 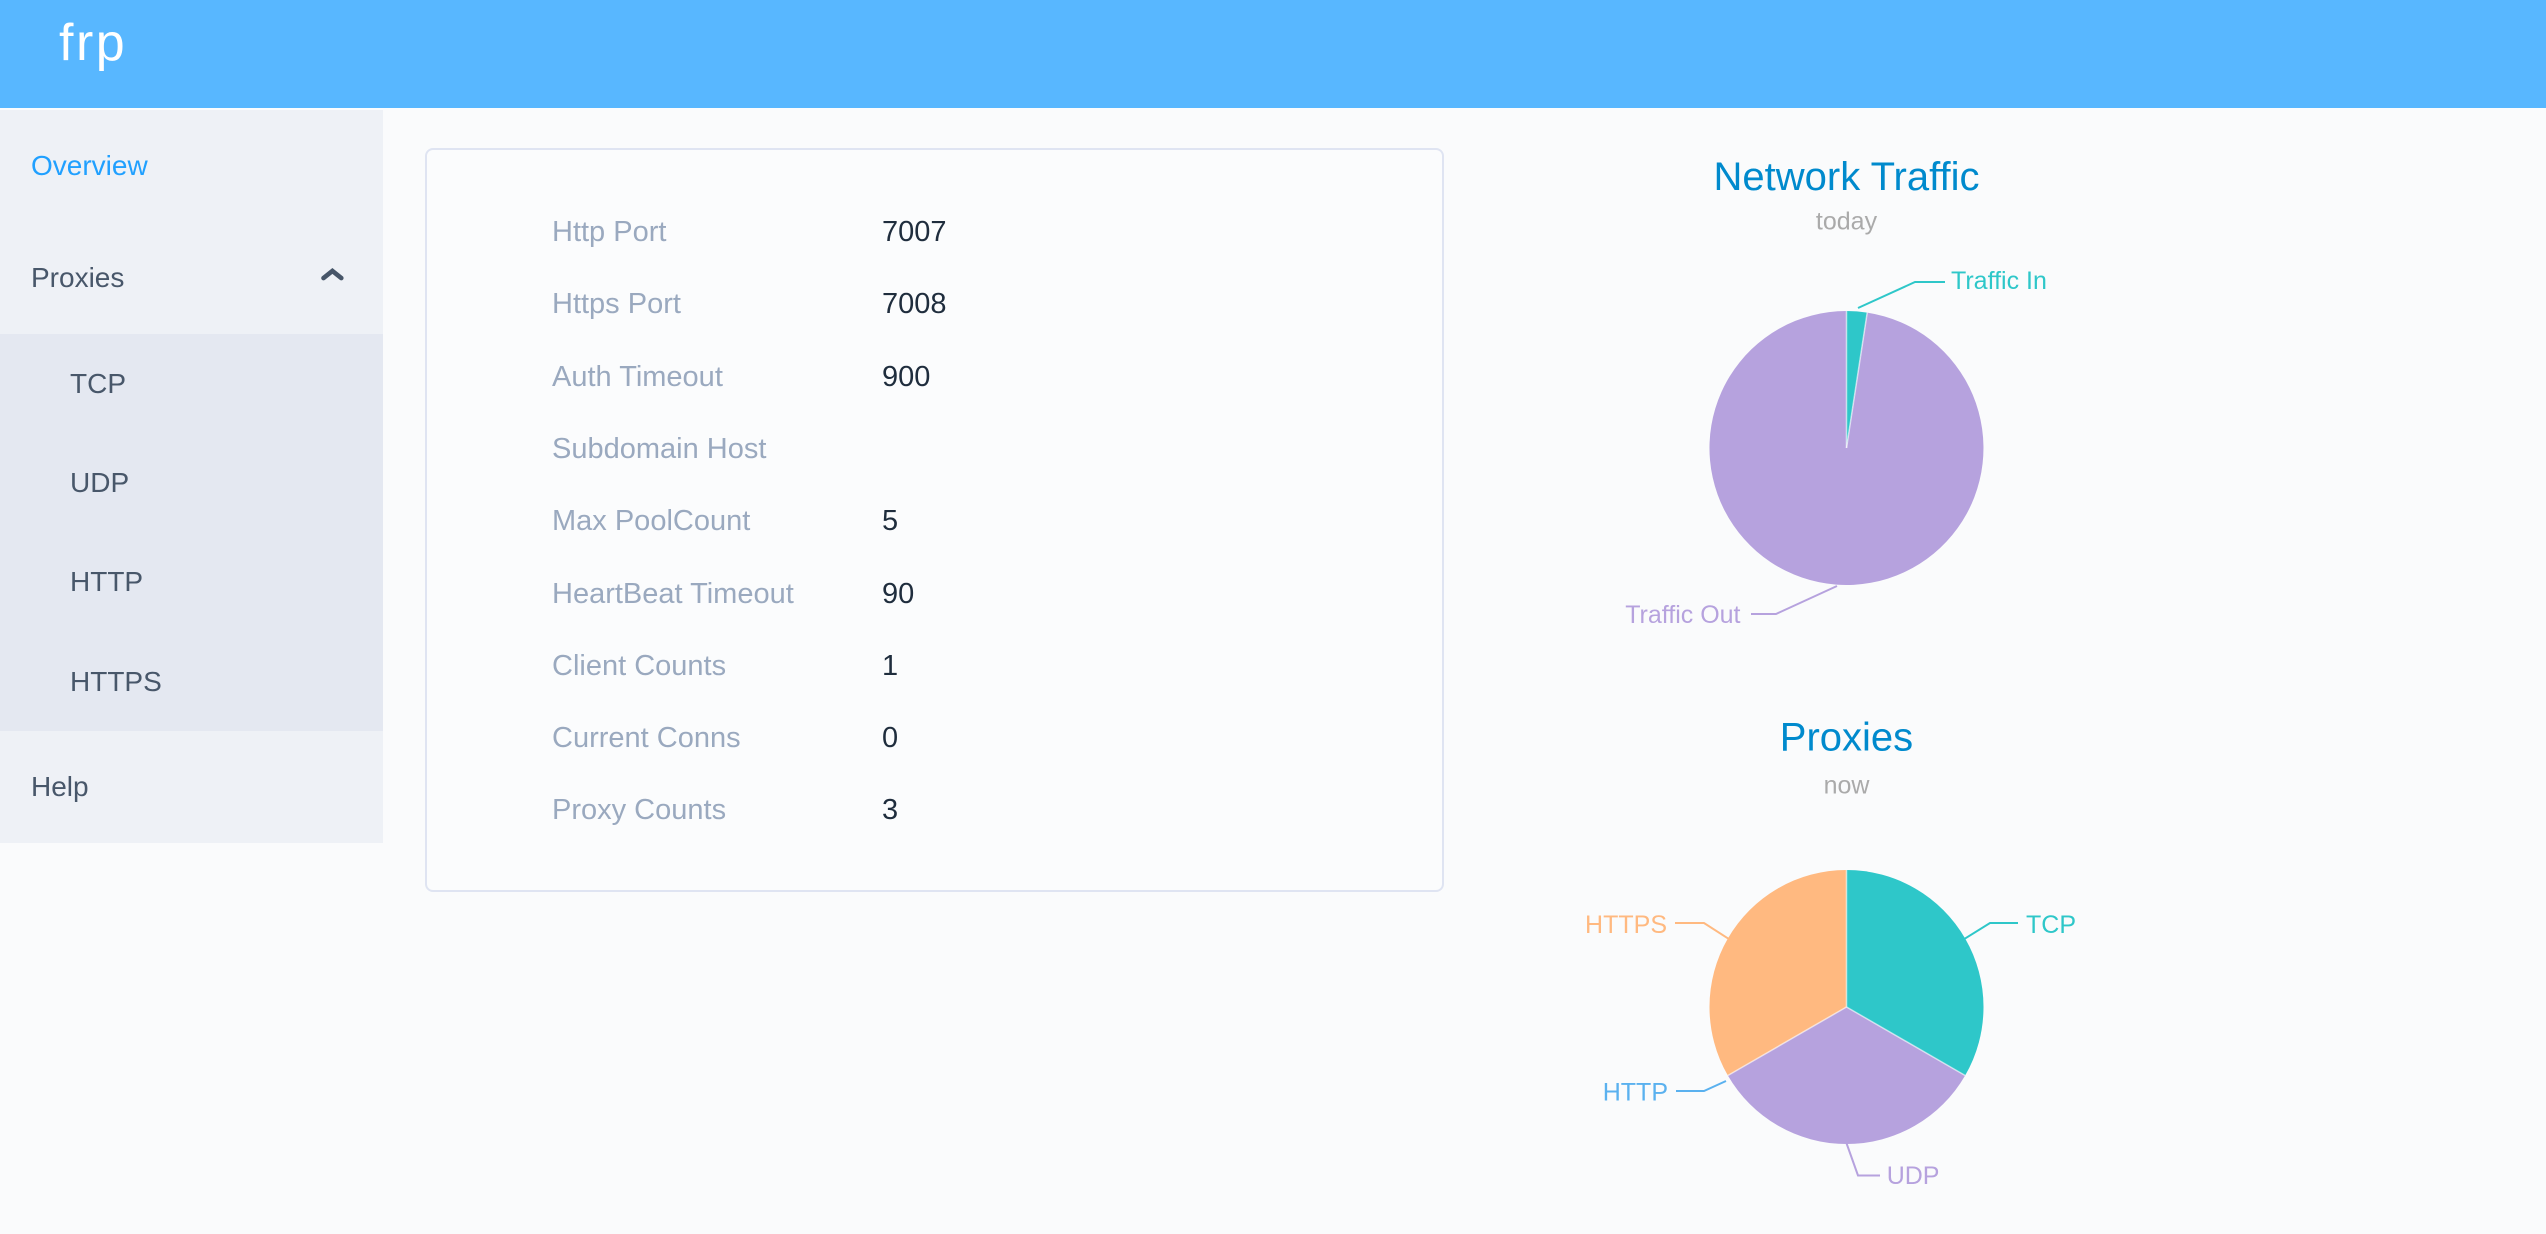 I want to click on svg-text: HTTP, so click(x=1635, y=1092).